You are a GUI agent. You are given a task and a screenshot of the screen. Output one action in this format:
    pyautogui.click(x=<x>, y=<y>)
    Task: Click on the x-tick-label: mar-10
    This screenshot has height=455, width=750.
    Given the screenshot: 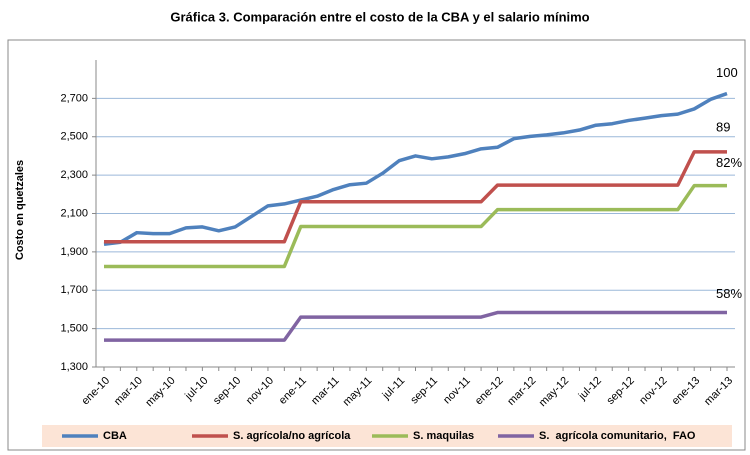 What is the action you would take?
    pyautogui.click(x=128, y=391)
    